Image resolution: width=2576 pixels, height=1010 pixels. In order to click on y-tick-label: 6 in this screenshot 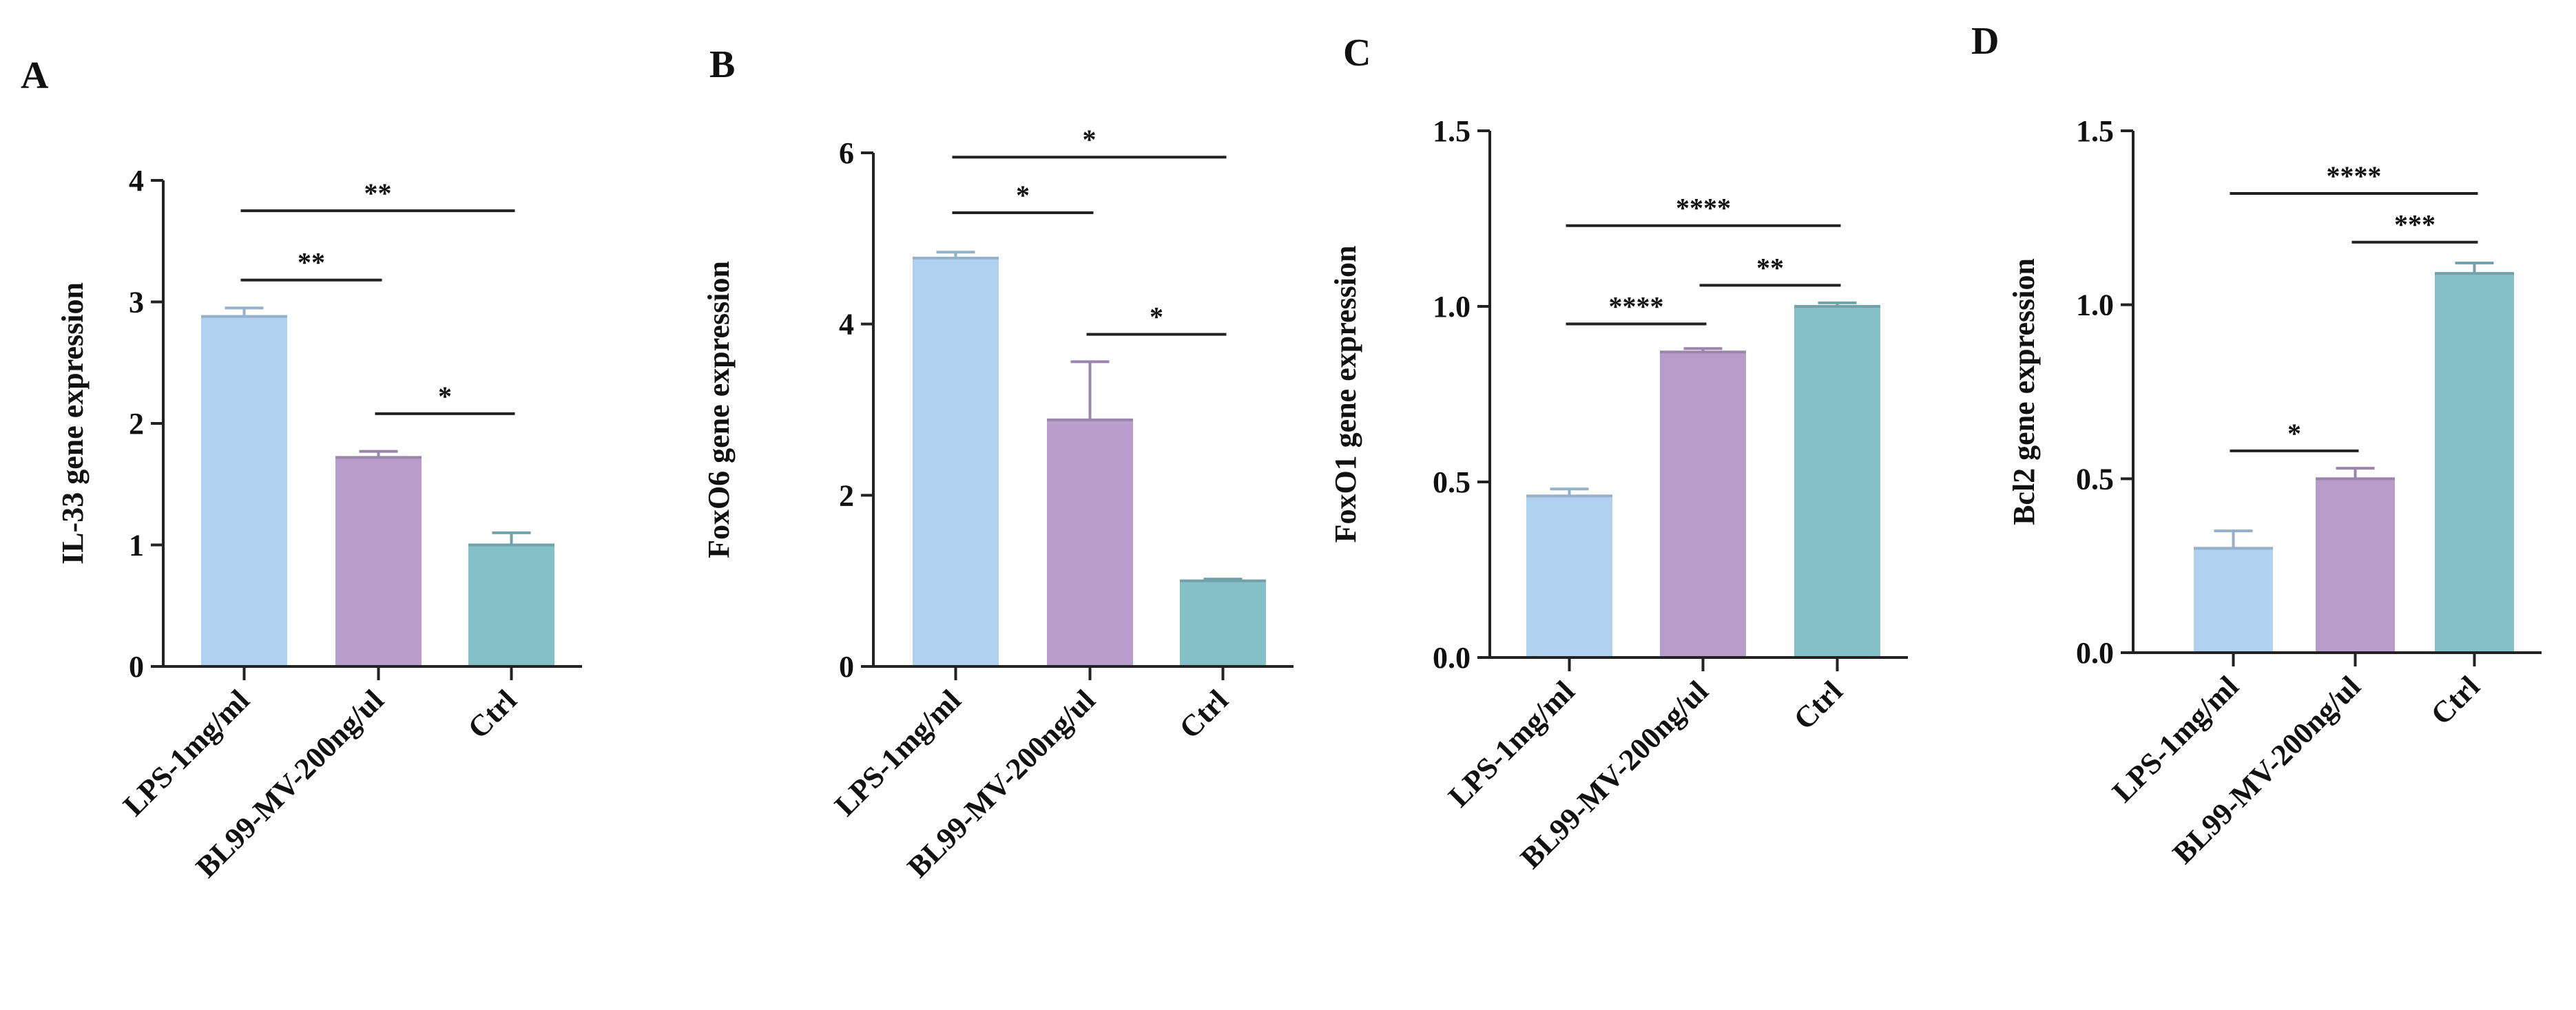, I will do `click(847, 153)`.